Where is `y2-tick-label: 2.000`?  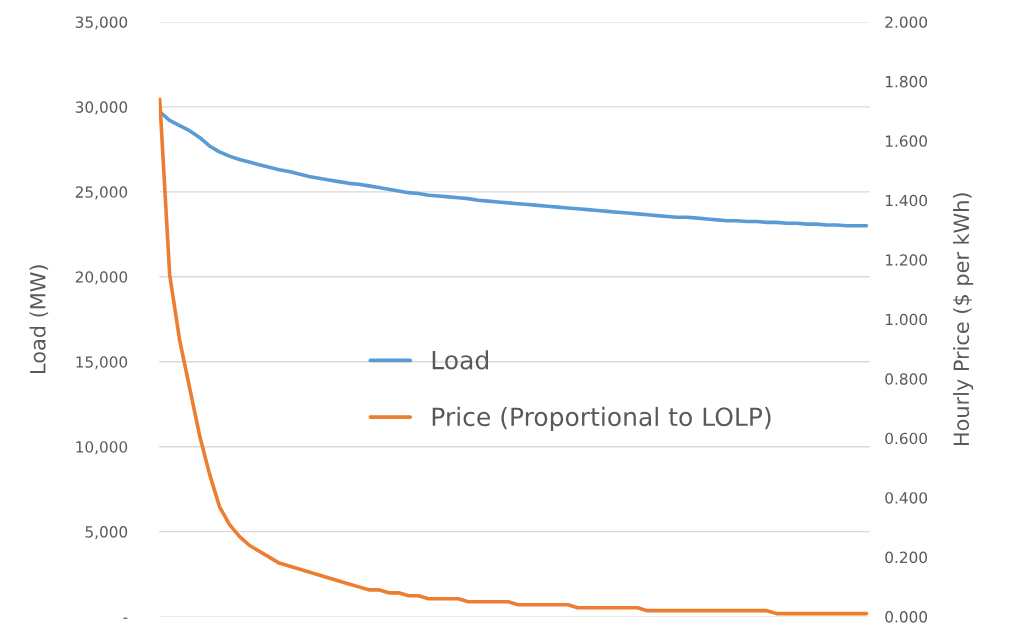
y2-tick-label: 2.000 is located at coordinates (906, 22).